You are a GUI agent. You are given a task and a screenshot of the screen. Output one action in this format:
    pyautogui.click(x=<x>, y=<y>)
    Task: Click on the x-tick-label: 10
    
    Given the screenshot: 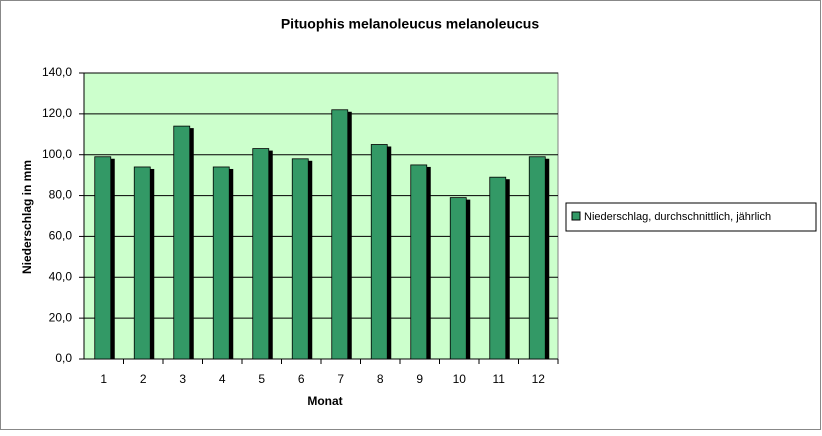 What is the action you would take?
    pyautogui.click(x=460, y=379)
    